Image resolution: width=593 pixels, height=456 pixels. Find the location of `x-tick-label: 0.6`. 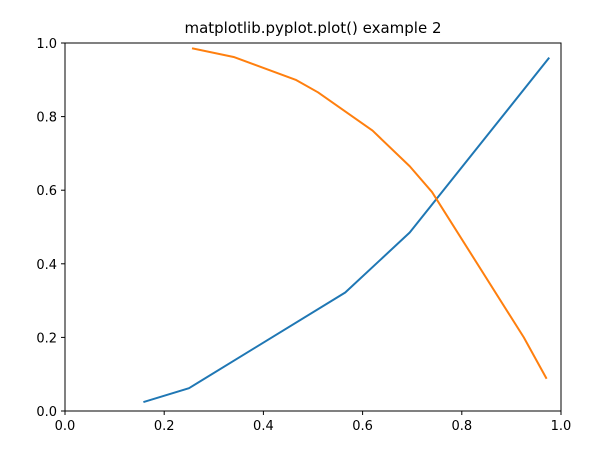

x-tick-label: 0.6 is located at coordinates (362, 426).